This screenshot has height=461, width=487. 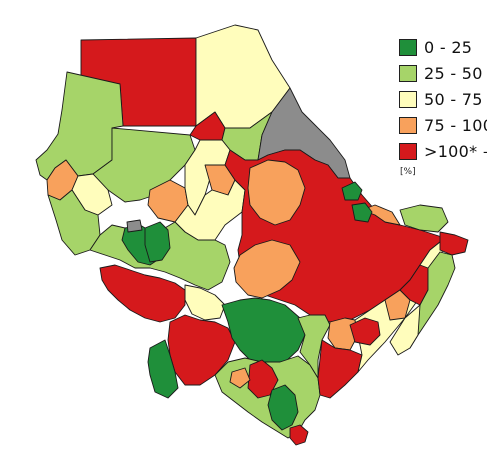 I want to click on legend-label: 25 - 50, so click(x=453, y=73).